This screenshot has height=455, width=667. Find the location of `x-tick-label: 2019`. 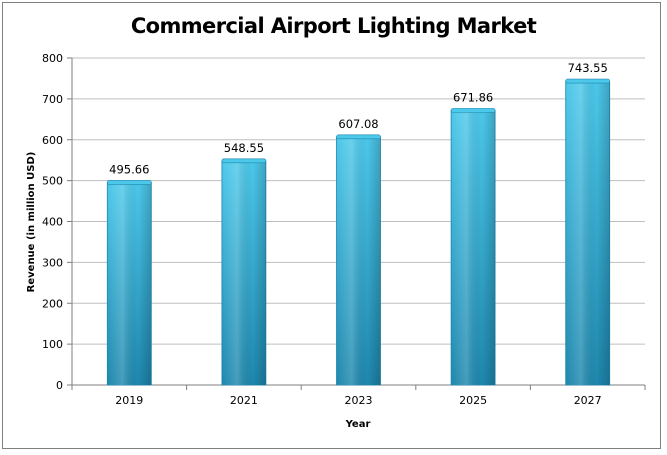

x-tick-label: 2019 is located at coordinates (129, 400).